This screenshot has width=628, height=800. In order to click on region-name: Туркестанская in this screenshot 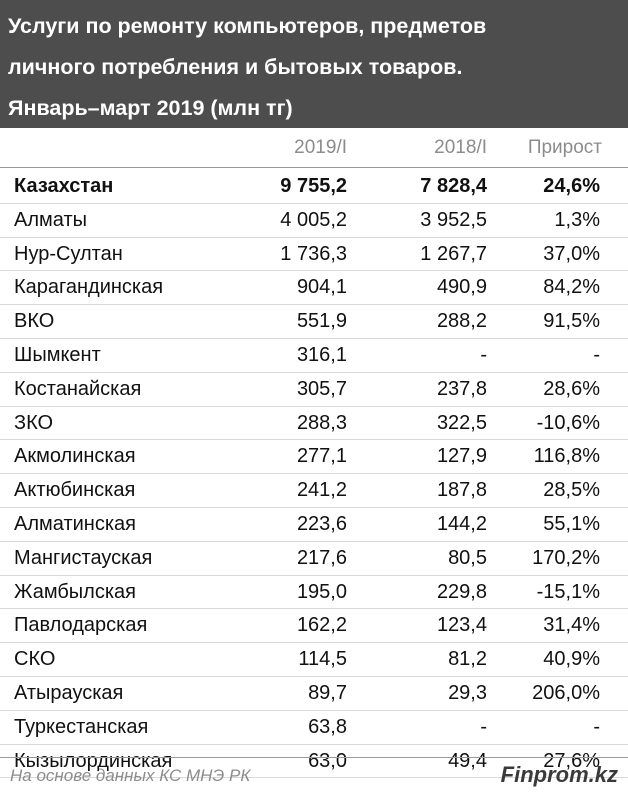, I will do `click(81, 726)`.